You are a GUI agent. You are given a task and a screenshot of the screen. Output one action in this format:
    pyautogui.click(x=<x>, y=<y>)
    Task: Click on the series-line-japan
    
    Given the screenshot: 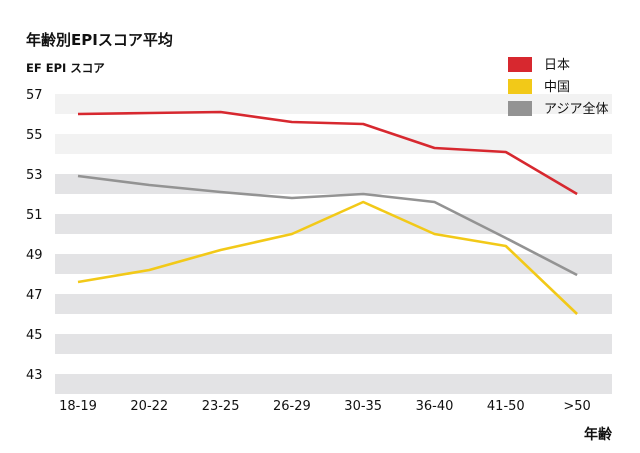 What is the action you would take?
    pyautogui.click(x=327, y=153)
    